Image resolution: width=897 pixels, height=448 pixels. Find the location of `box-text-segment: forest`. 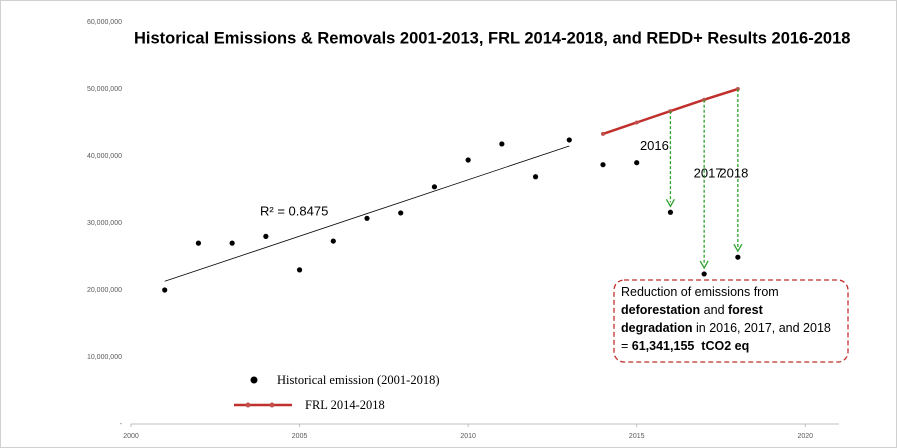

box-text-segment: forest is located at coordinates (746, 310).